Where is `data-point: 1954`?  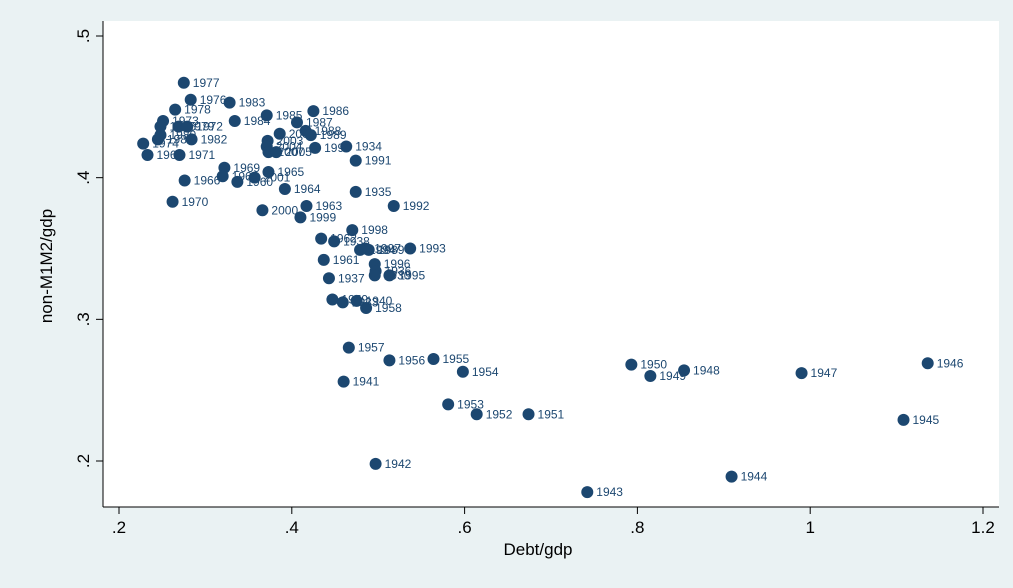 data-point: 1954 is located at coordinates (477, 372).